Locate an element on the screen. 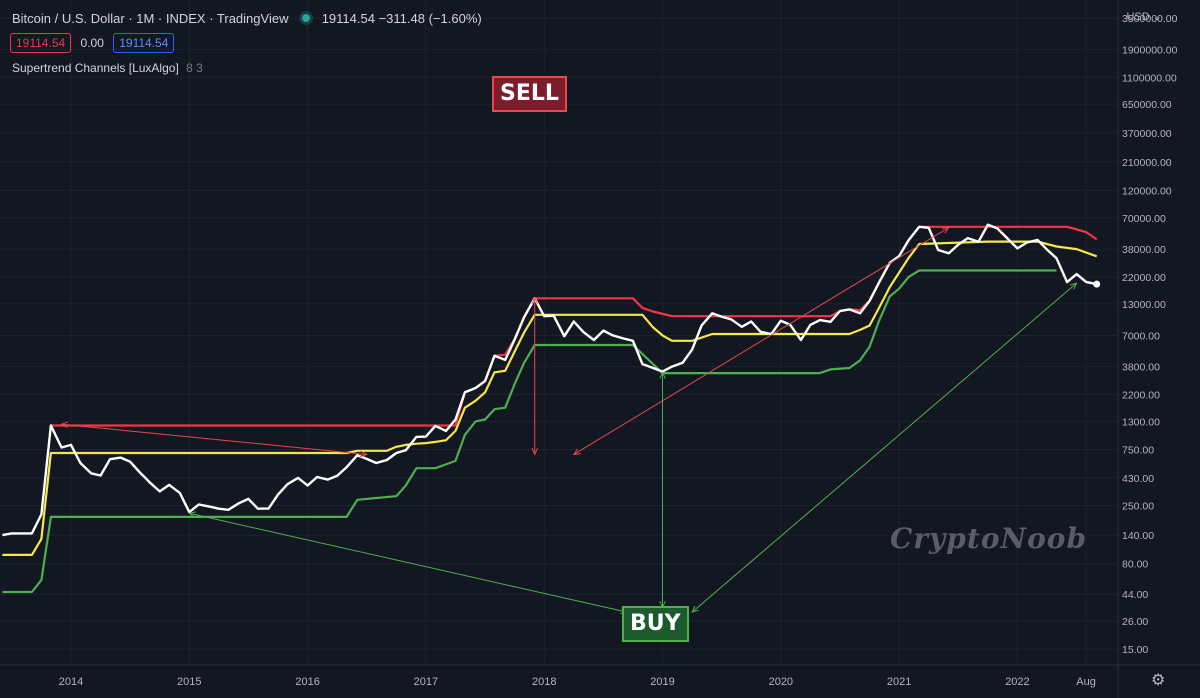  value-plain: 0.00 is located at coordinates (92, 43).